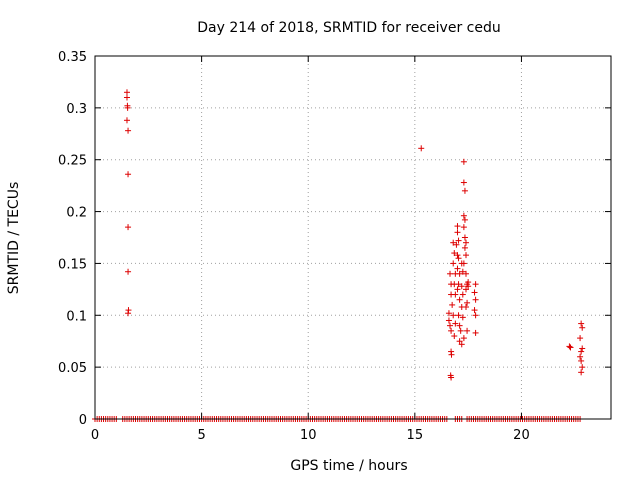  Describe the element at coordinates (415, 435) in the screenshot. I see `x-tick-label: 15` at that location.